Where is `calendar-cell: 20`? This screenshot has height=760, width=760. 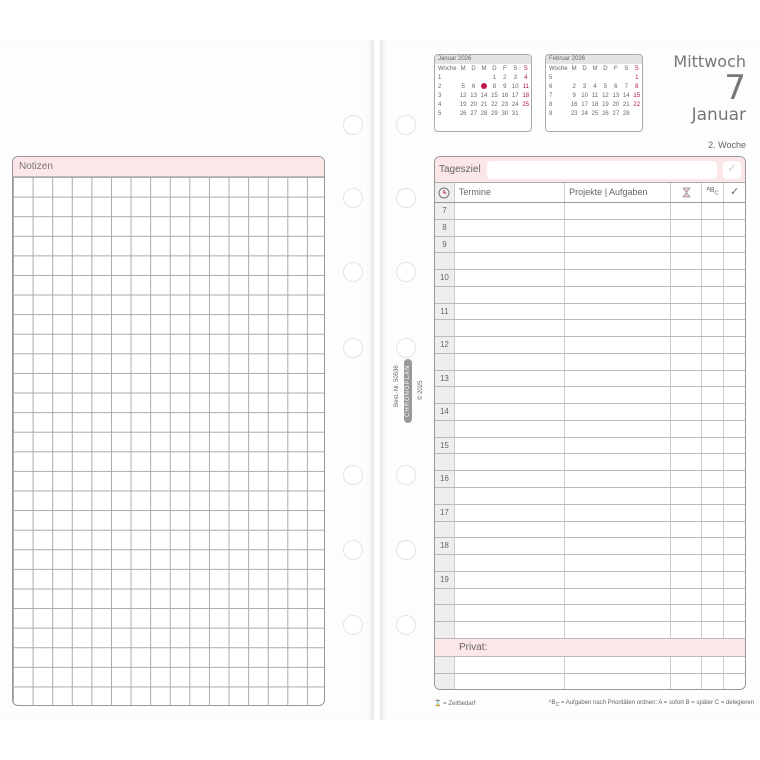 calendar-cell: 20 is located at coordinates (616, 104).